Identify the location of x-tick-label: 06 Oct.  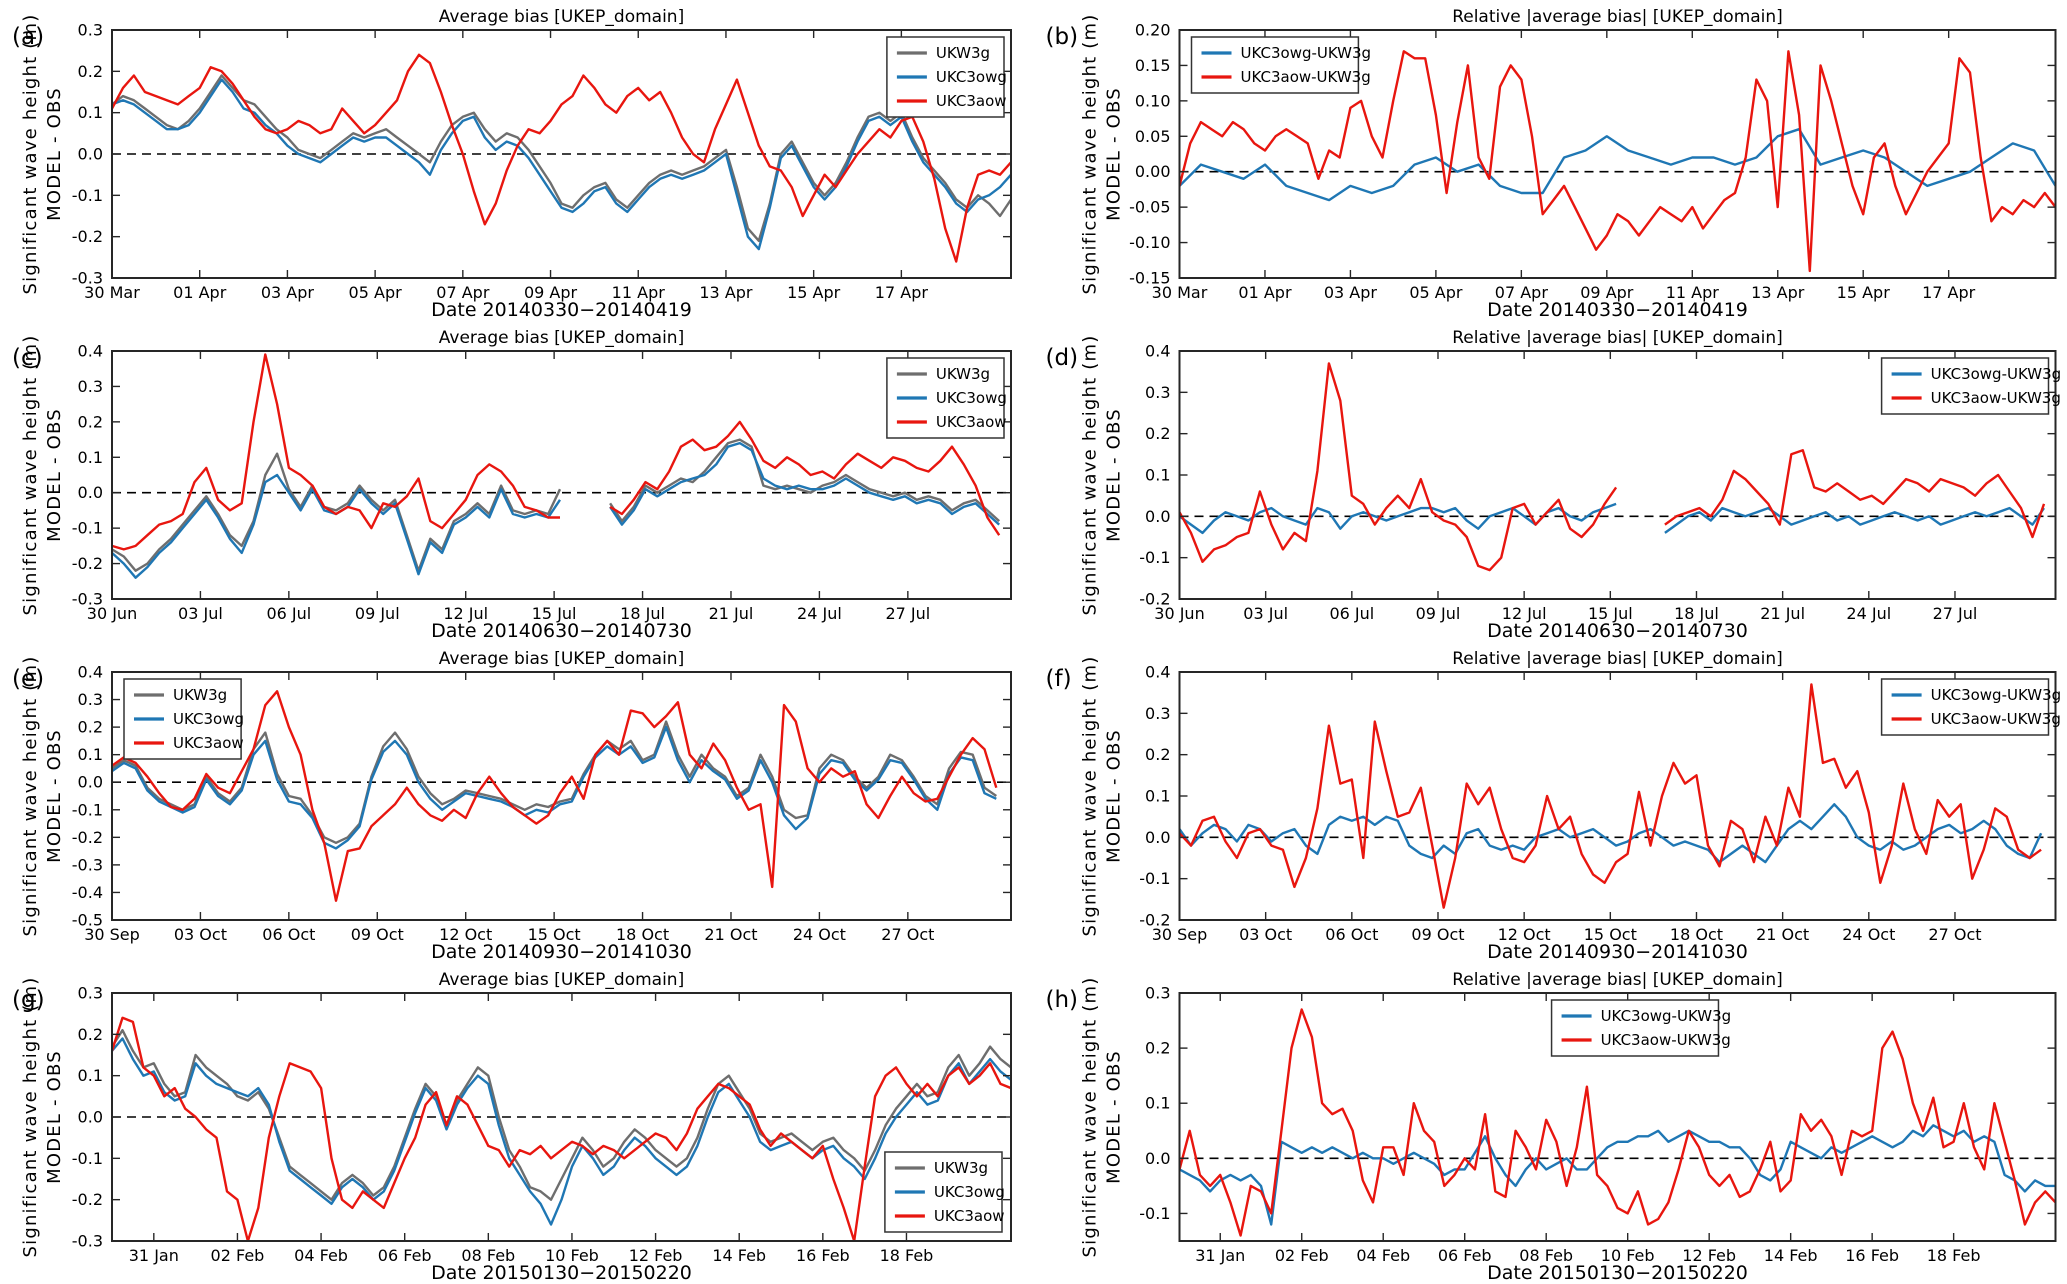
(288, 934).